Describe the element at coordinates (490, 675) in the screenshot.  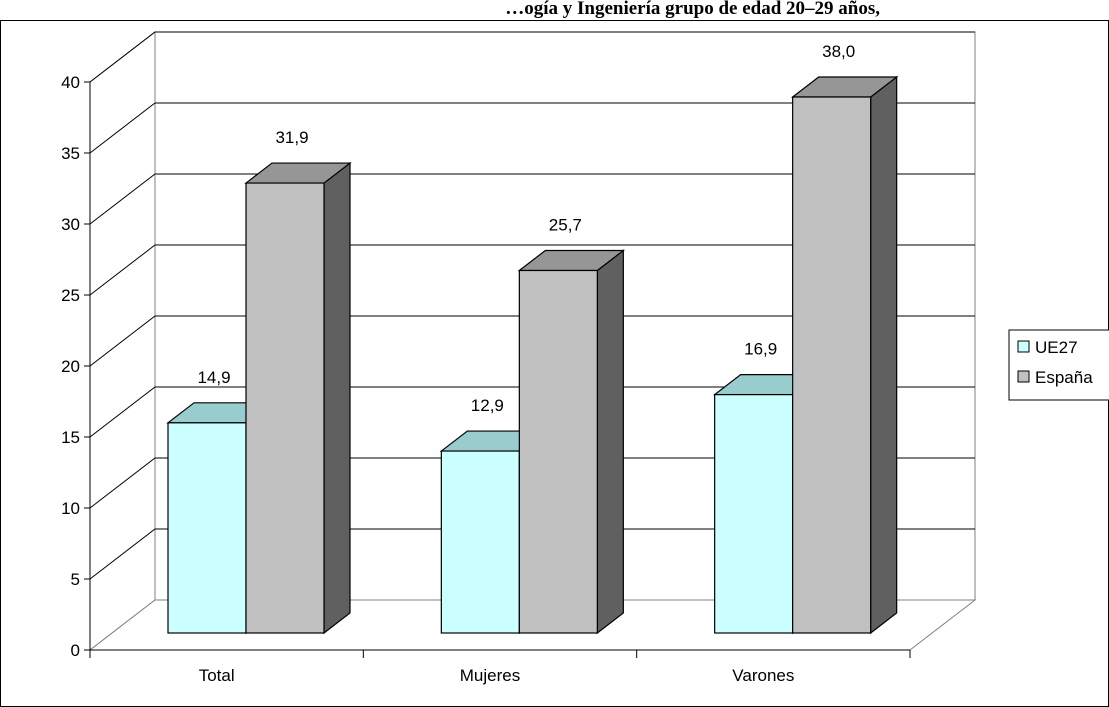
I see `x-tick-label: Mujeres` at that location.